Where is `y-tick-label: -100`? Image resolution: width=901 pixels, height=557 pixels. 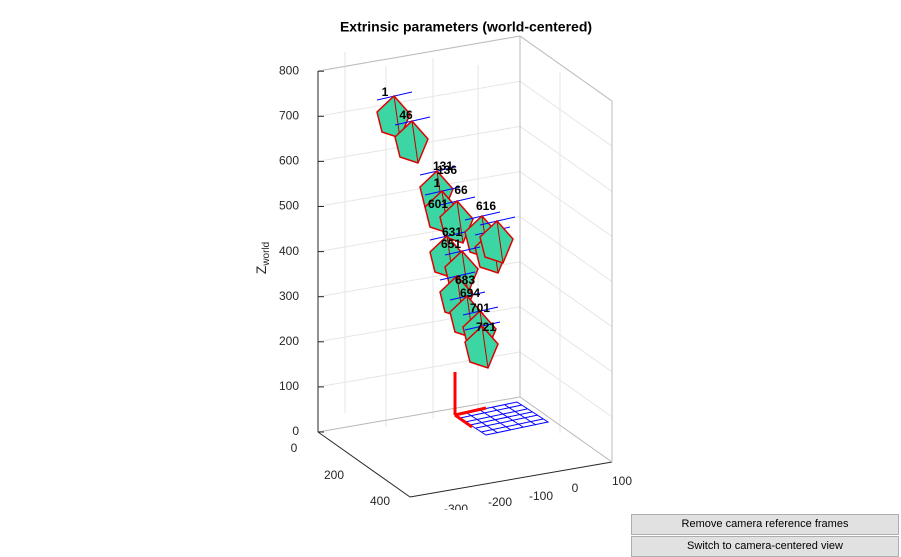
y-tick-label: -100 is located at coordinates (541, 496).